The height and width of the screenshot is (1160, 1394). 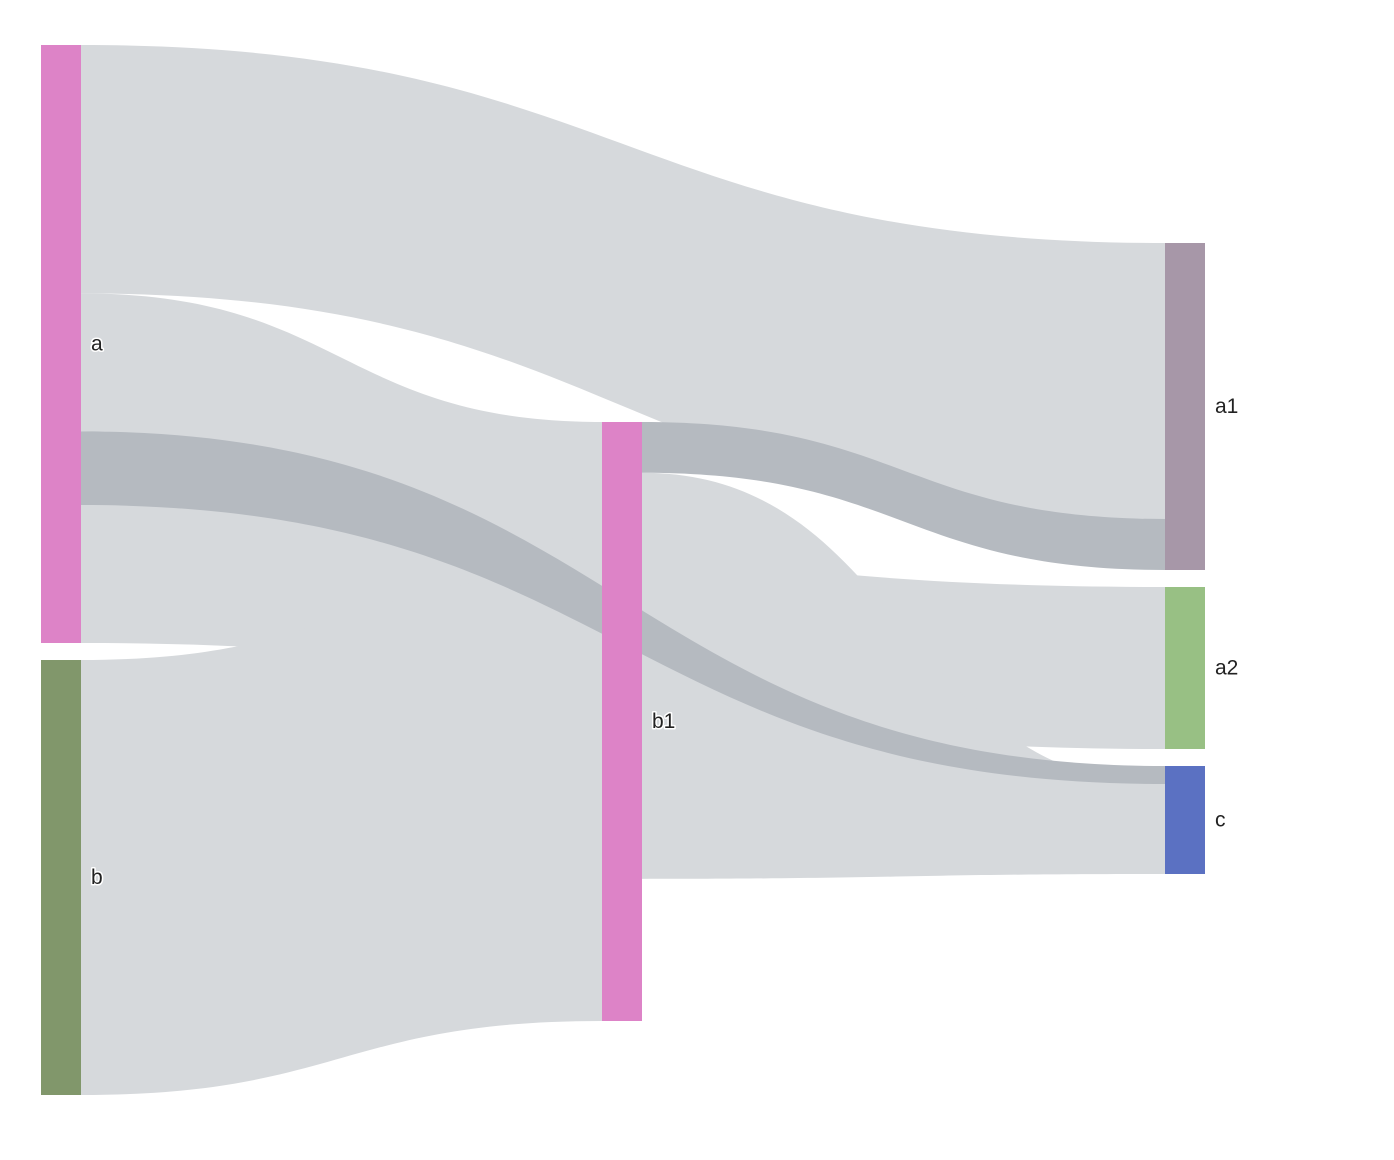 I want to click on node-label-a1: a1, so click(x=1226, y=406).